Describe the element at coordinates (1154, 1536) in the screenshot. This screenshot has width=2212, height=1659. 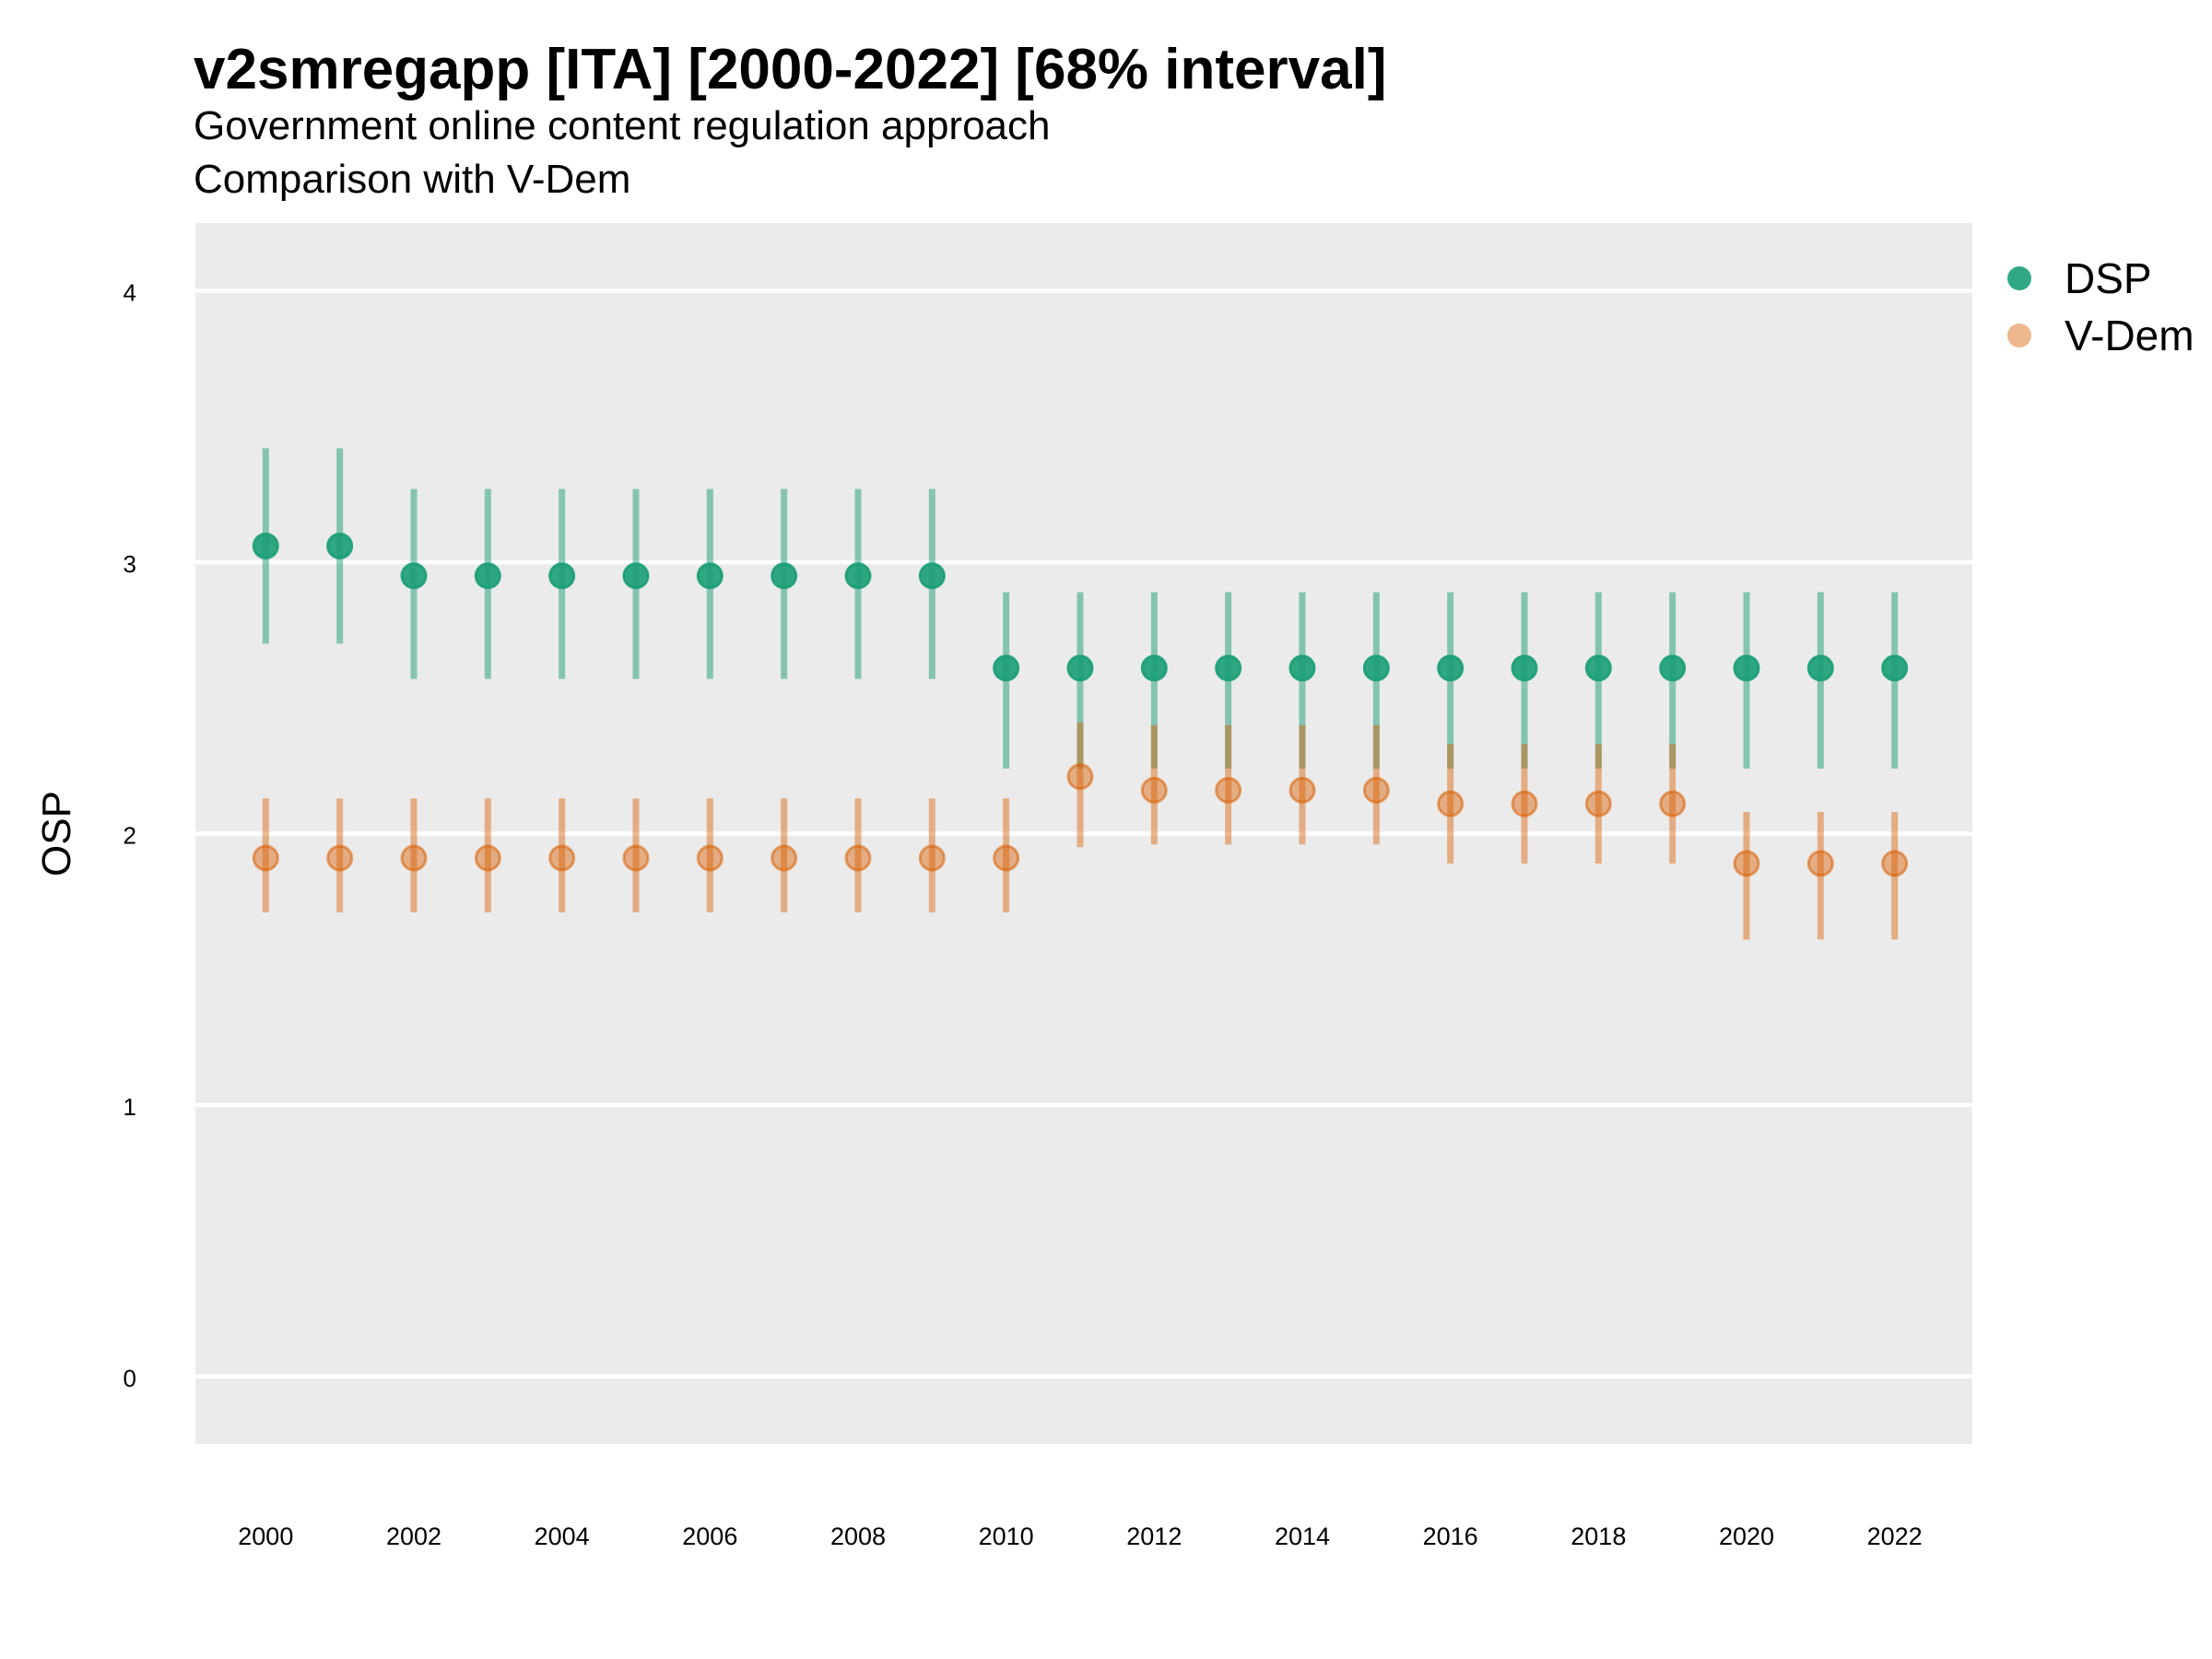
I see `x-tick-label: 2012` at that location.